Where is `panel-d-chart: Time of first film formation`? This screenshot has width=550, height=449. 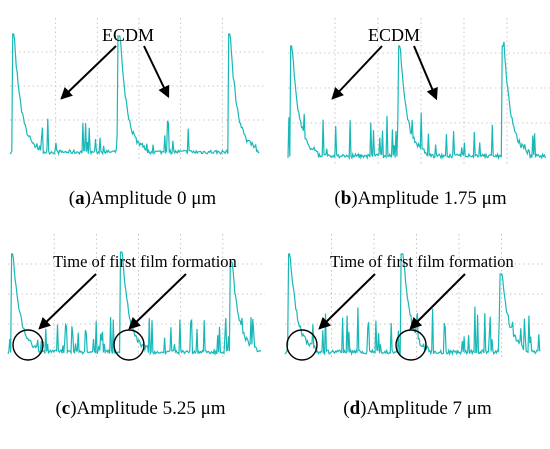 panel-d-chart: Time of first film formation is located at coordinates (414, 297).